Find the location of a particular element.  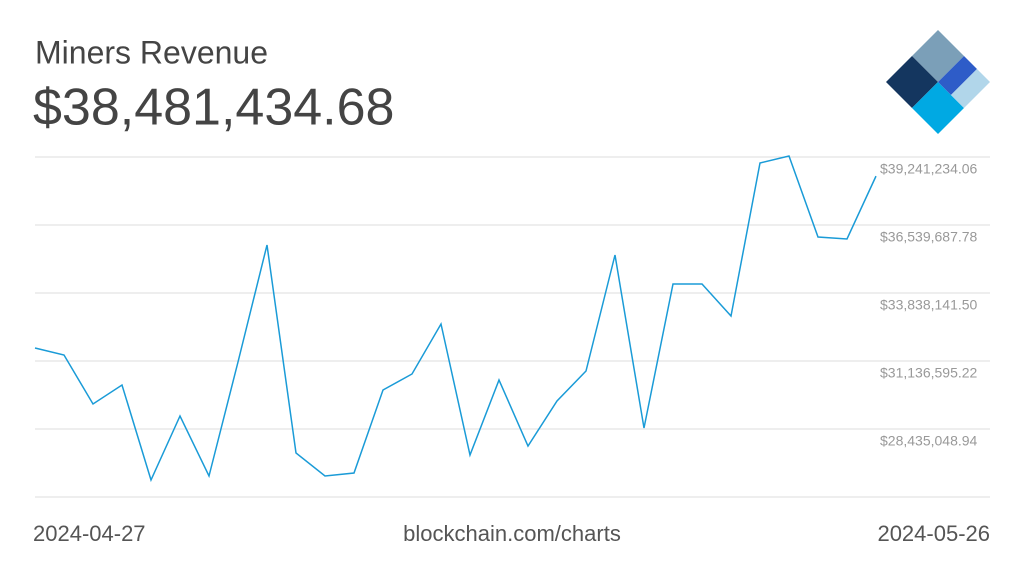

headline-value: $38,481,434.68 is located at coordinates (213, 108).